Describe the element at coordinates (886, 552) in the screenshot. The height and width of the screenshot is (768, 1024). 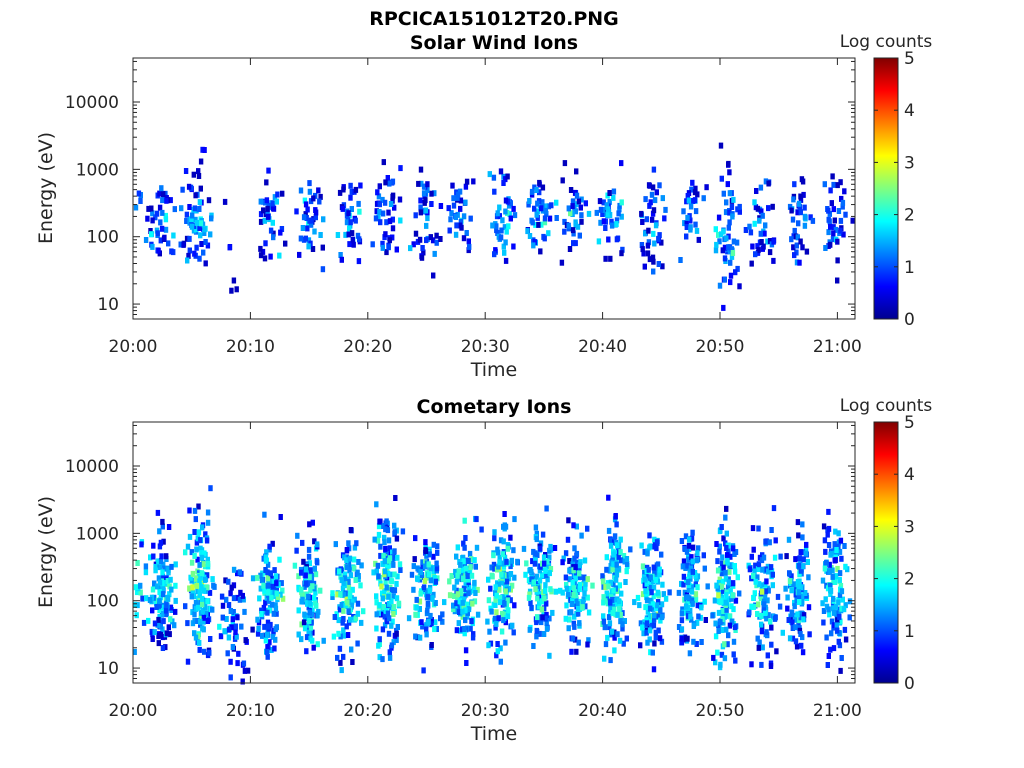
I see `cometary-colorbar` at that location.